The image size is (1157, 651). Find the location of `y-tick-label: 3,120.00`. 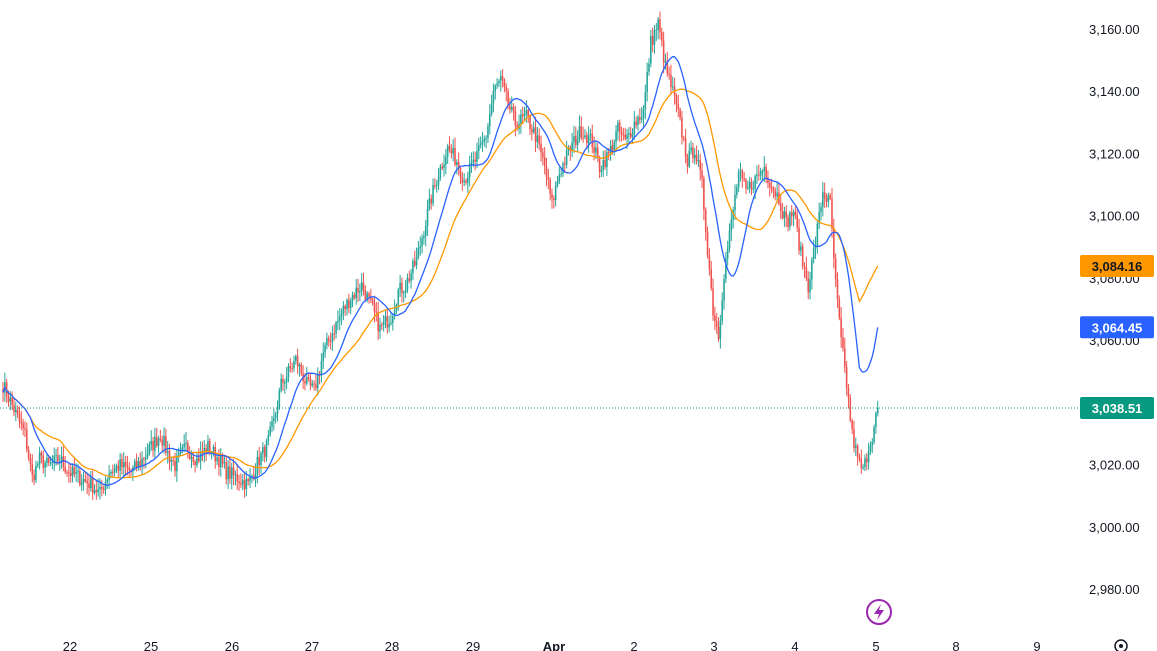

y-tick-label: 3,120.00 is located at coordinates (1114, 153).